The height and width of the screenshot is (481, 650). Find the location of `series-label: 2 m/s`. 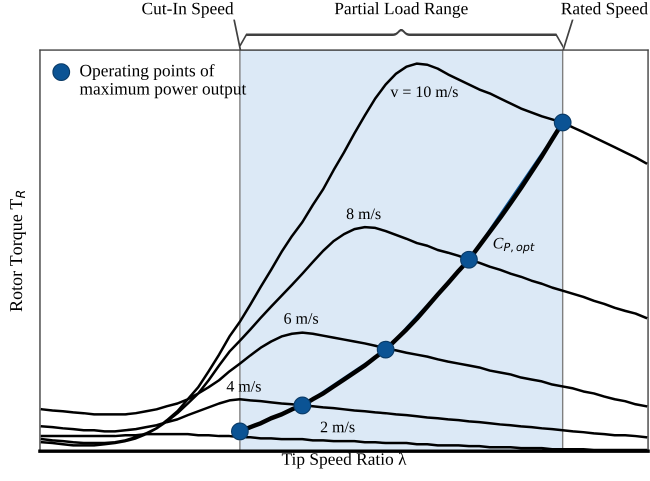

series-label: 2 m/s is located at coordinates (337, 427).